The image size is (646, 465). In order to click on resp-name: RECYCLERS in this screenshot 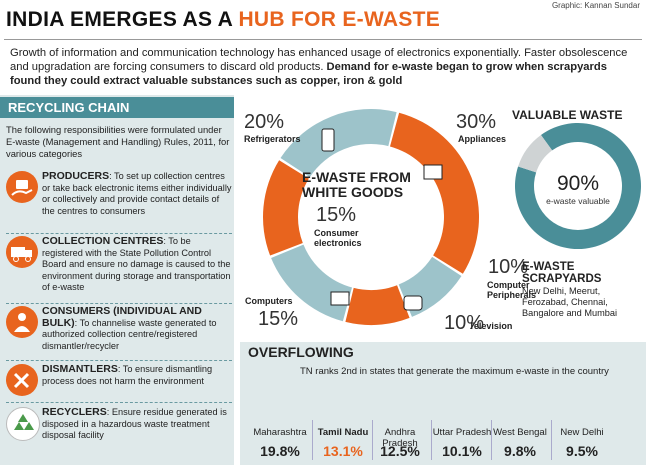, I will do `click(74, 412)`.